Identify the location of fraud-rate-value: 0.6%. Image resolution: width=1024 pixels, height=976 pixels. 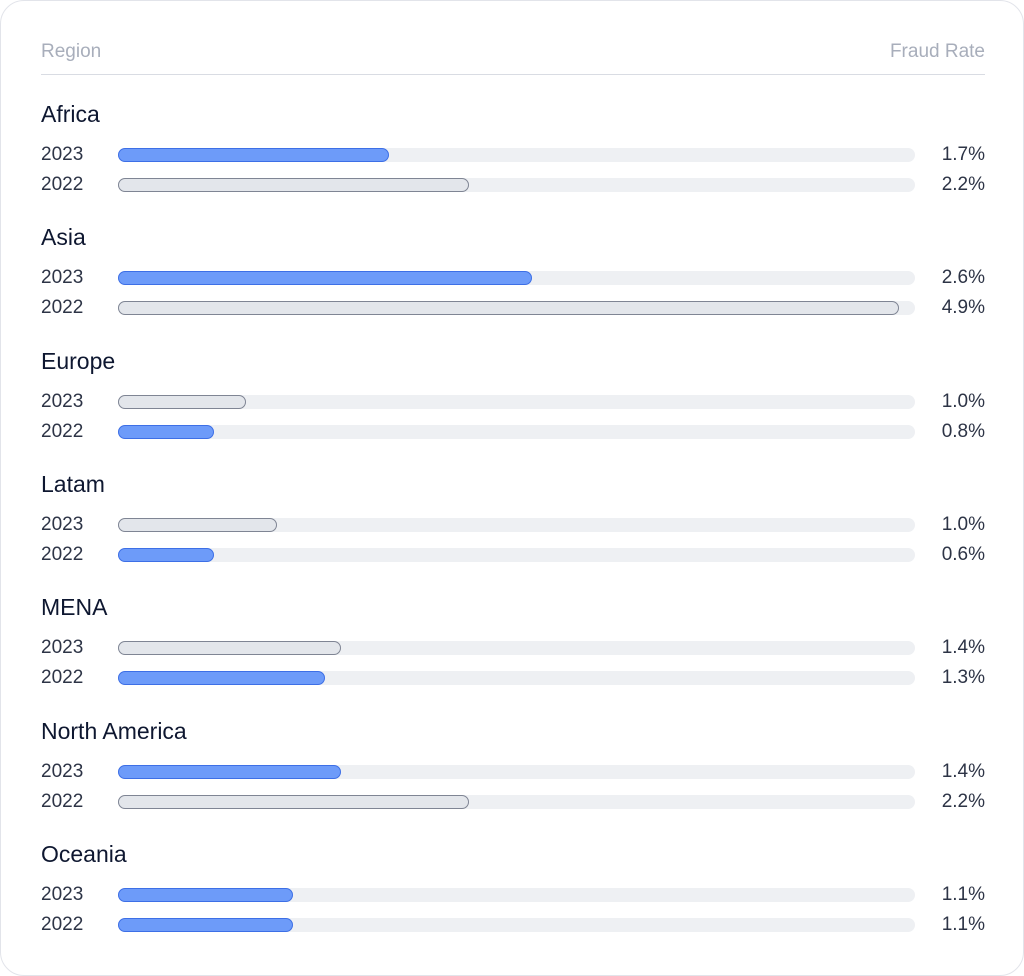
(963, 554).